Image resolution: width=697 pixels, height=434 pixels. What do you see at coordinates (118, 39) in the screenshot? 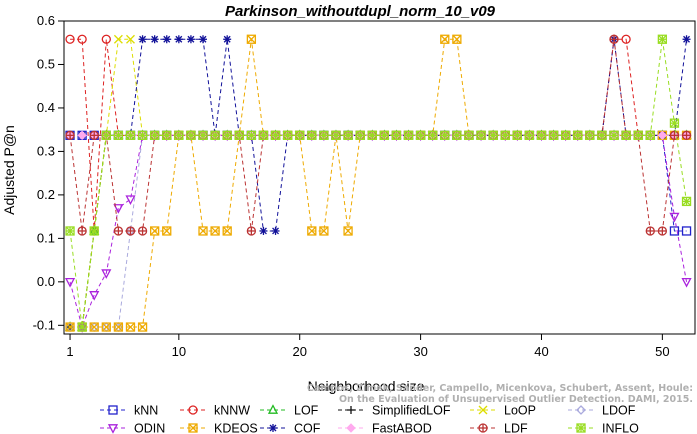
I see `data-point-loop` at bounding box center [118, 39].